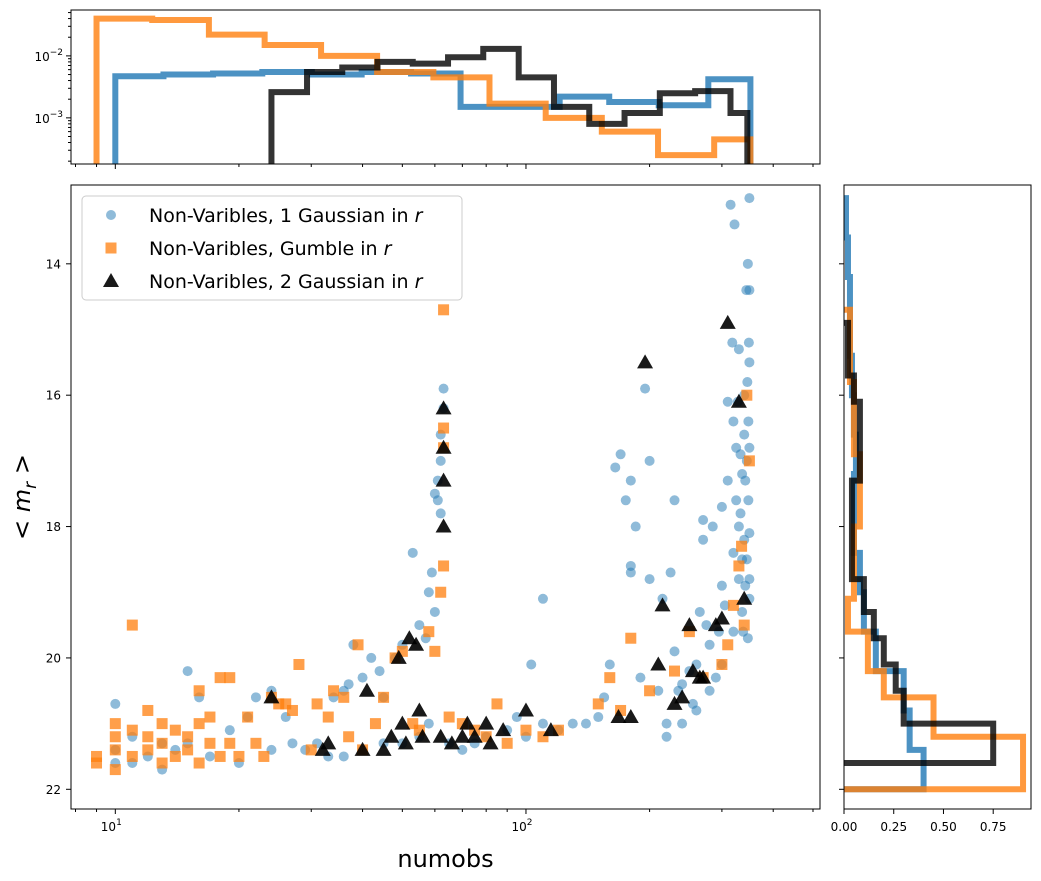  I want to click on legend-marker-square, so click(111, 248).